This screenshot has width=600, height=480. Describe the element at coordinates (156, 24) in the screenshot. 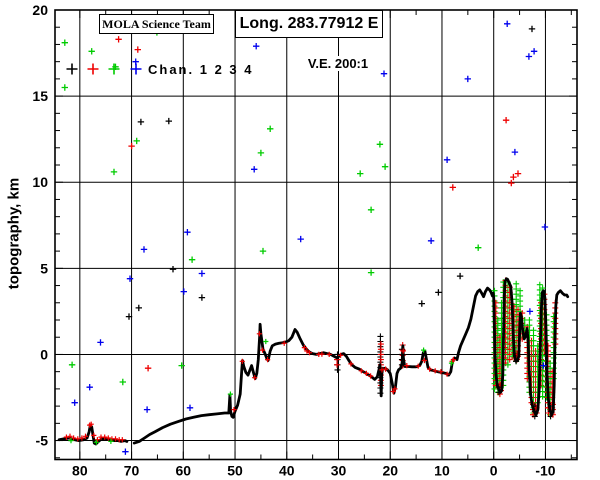

I see `mola-science-team-box: MOLA Science Team` at that location.